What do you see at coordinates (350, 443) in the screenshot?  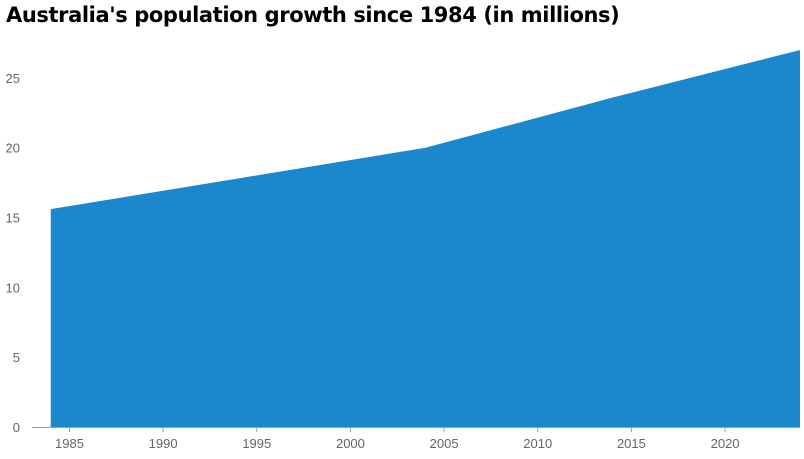 I see `x-tick-label: 2000` at bounding box center [350, 443].